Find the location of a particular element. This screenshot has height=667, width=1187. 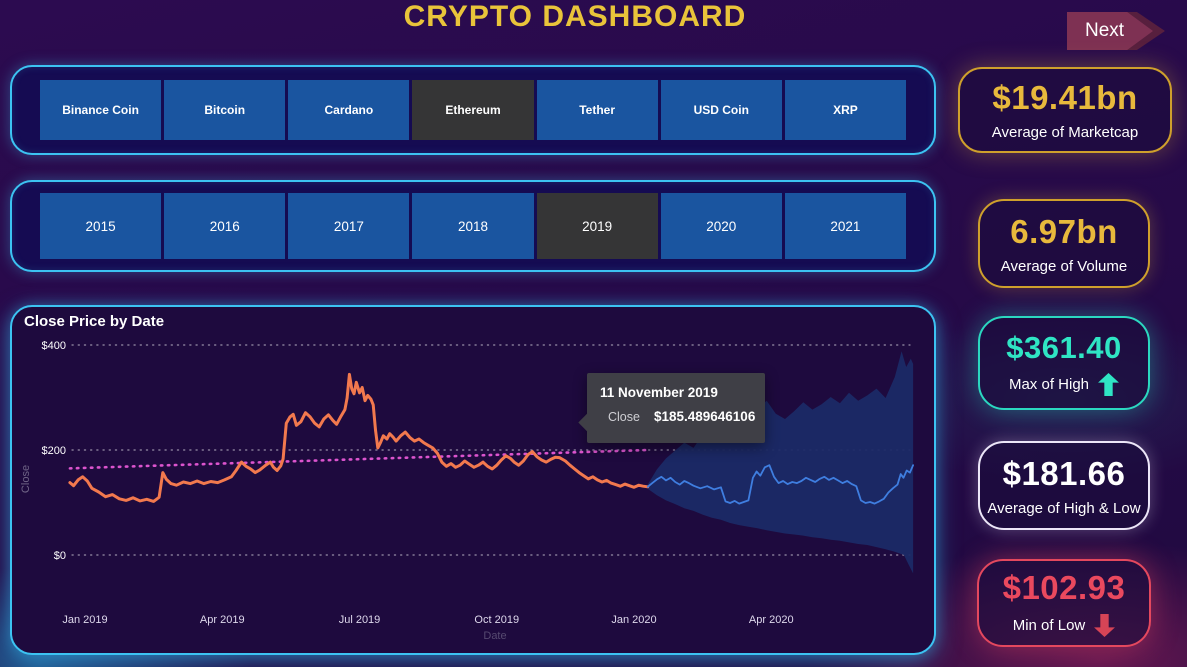

tooltip-value: $185.489646106 is located at coordinates (704, 416).